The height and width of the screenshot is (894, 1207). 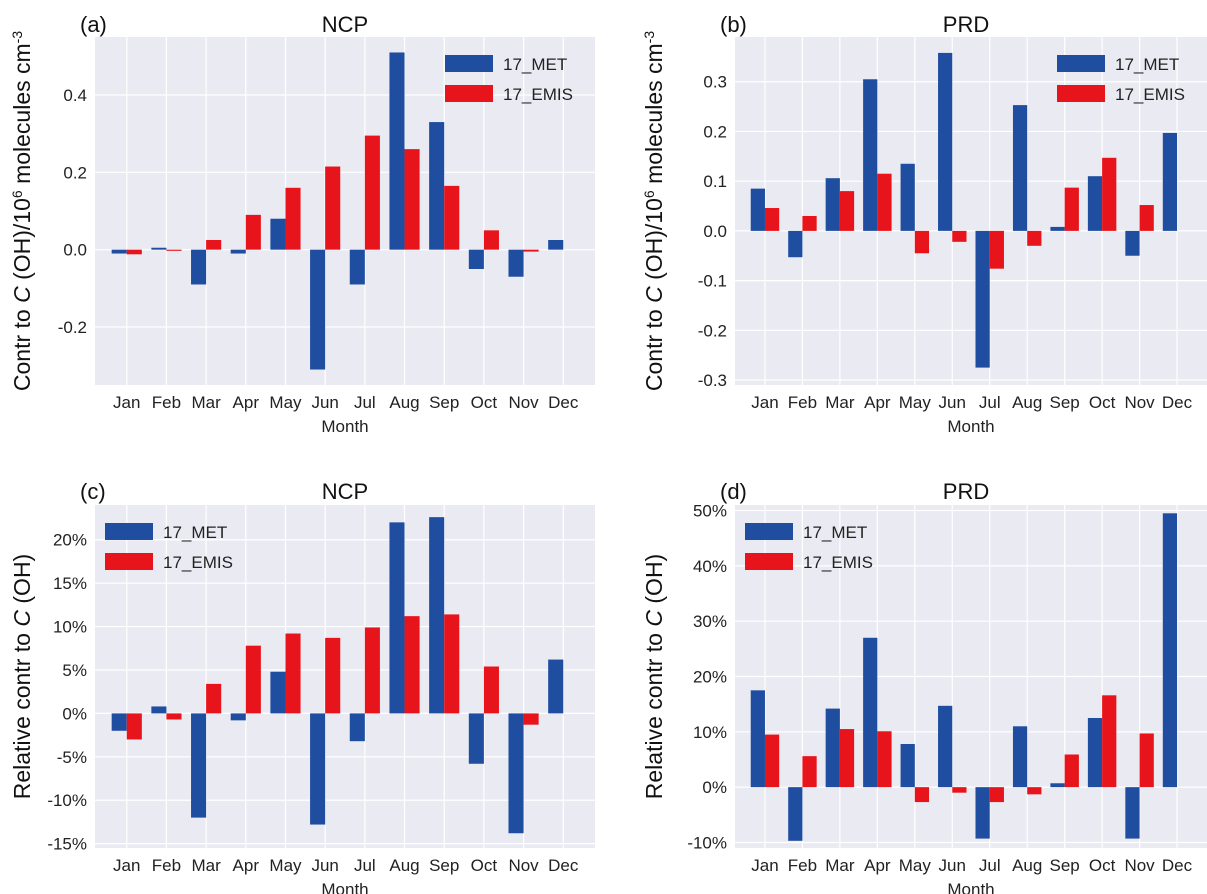 What do you see at coordinates (437, 186) in the screenshot?
I see `bar-17-met-sep` at bounding box center [437, 186].